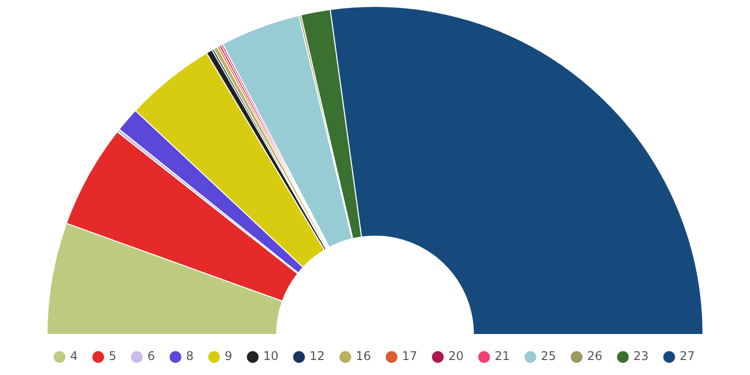 This screenshot has height=375, width=750. I want to click on legend-label: 6, so click(151, 356).